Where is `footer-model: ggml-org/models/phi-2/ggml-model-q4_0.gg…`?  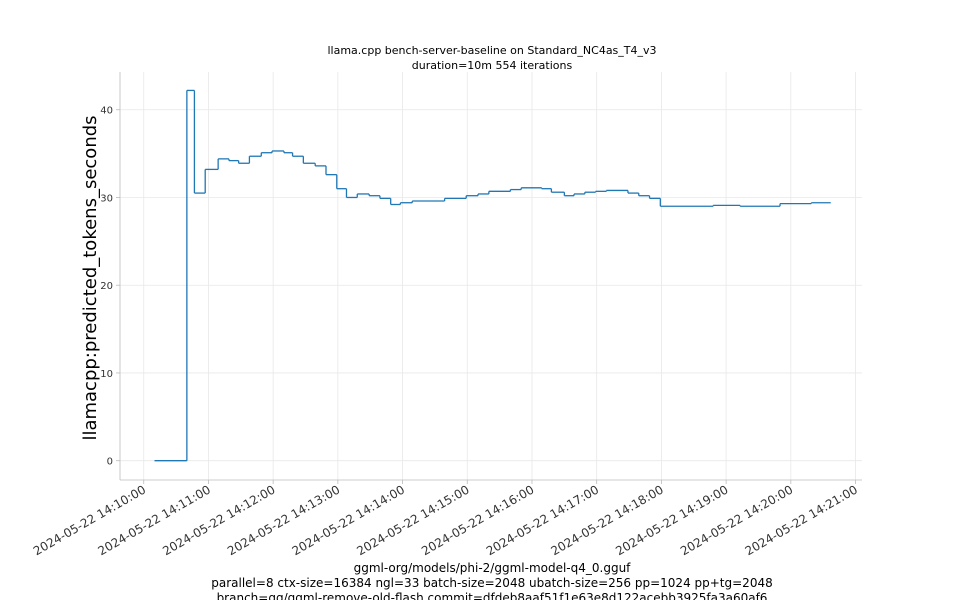
footer-model: ggml-org/models/phi-2/ggml-model-q4_0.gg… is located at coordinates (493, 568).